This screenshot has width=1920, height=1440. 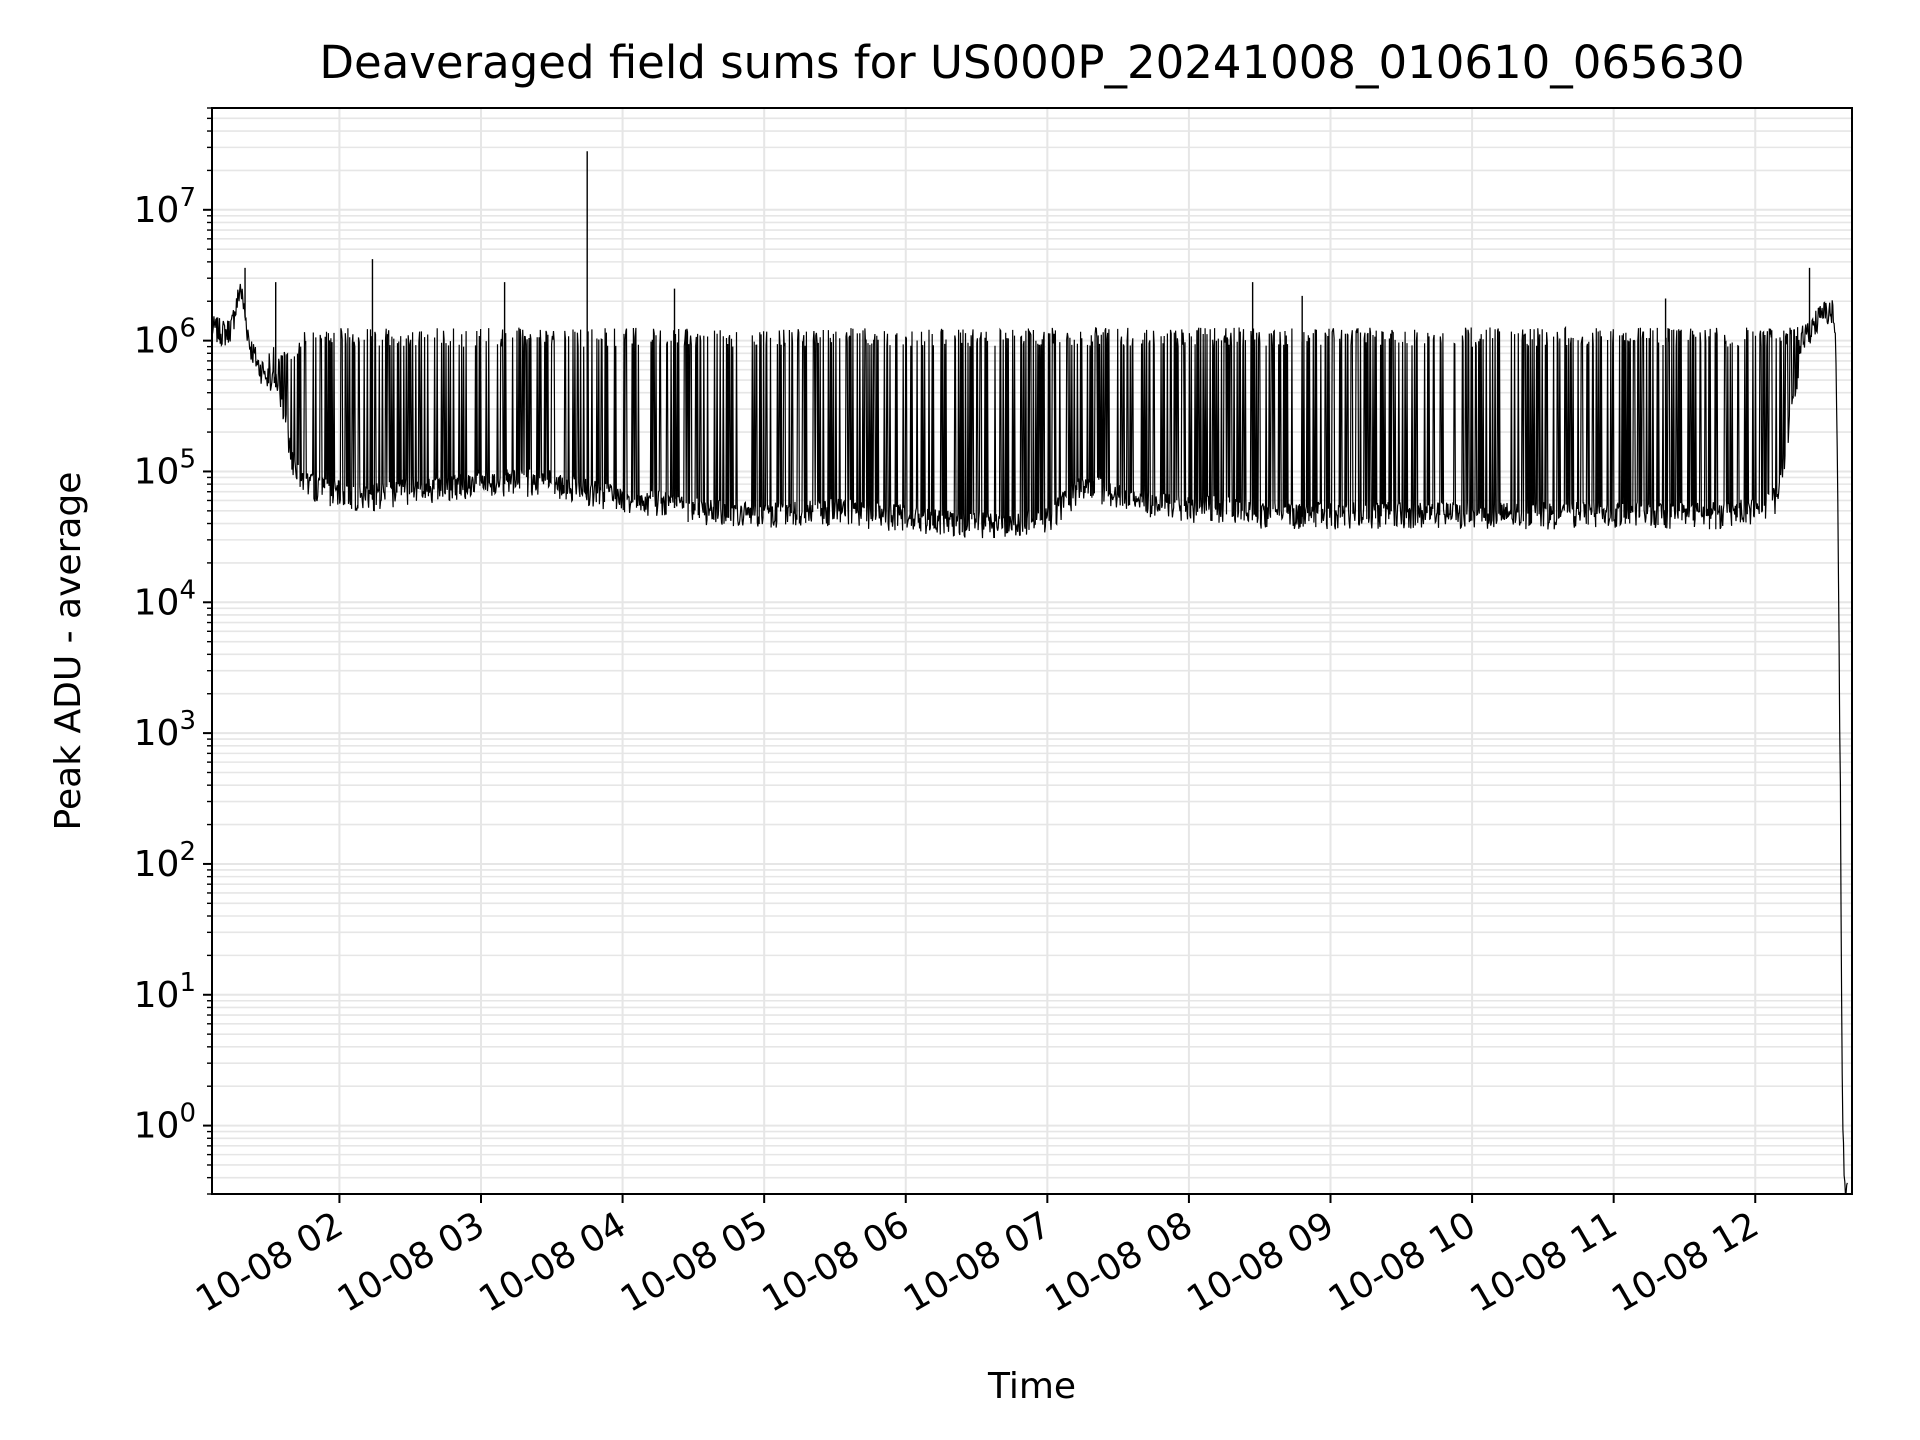 What do you see at coordinates (165, 730) in the screenshot?
I see `y-tick-label: 10³` at bounding box center [165, 730].